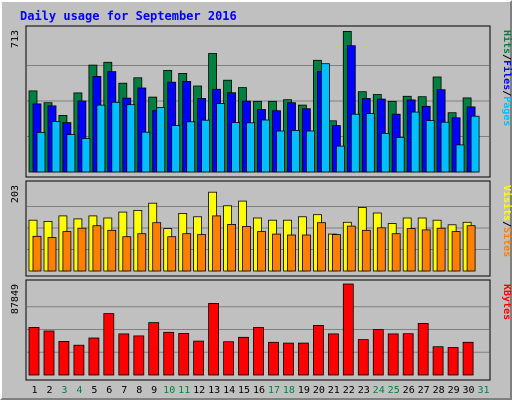 The width and height of the screenshot is (512, 400). I want to click on x-tick-label-day-29: 29, so click(454, 390).